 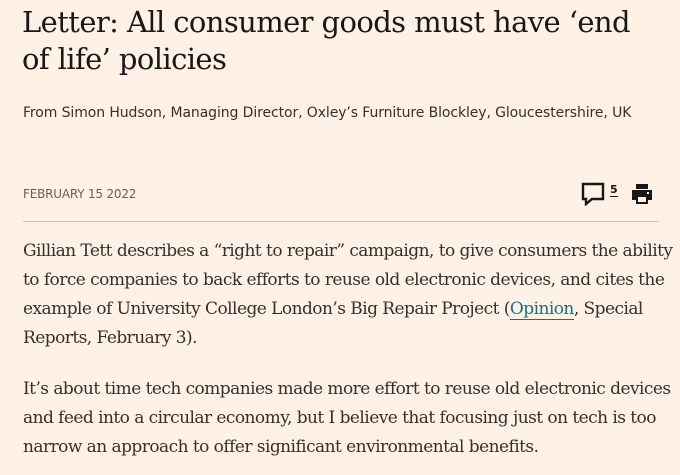 I want to click on printer-icon, so click(x=641, y=194).